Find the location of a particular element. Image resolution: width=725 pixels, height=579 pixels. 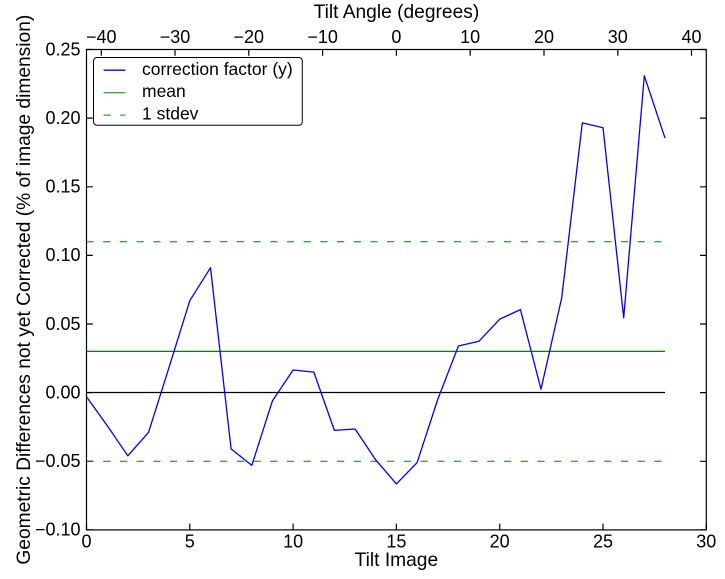

svg-text: −20 is located at coordinates (249, 37).